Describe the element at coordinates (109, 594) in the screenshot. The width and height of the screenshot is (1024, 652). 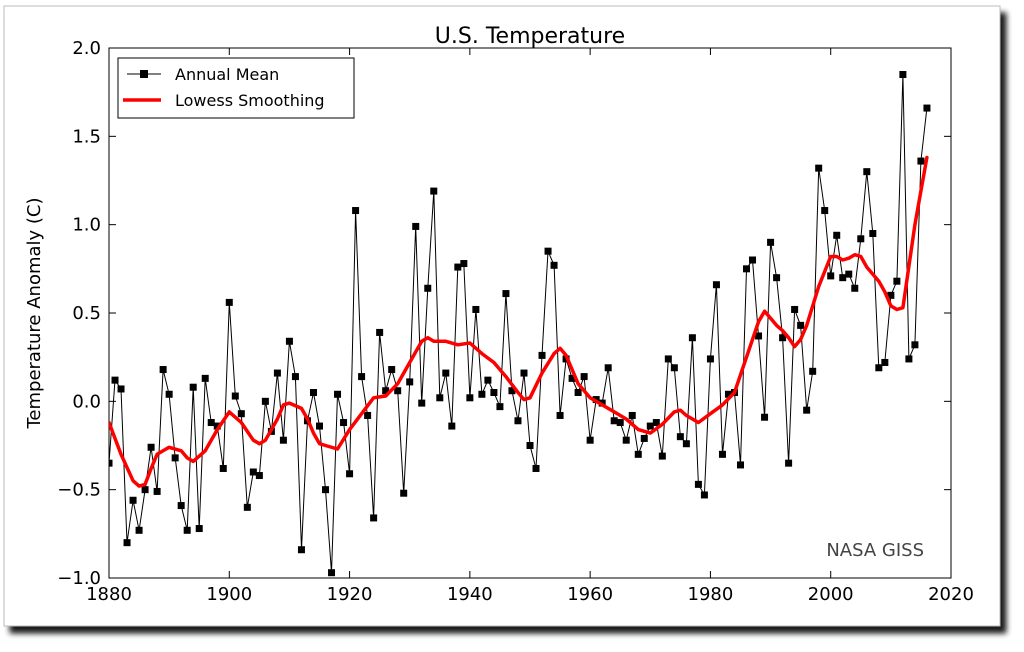
I see `x-tick-label: 1880` at that location.